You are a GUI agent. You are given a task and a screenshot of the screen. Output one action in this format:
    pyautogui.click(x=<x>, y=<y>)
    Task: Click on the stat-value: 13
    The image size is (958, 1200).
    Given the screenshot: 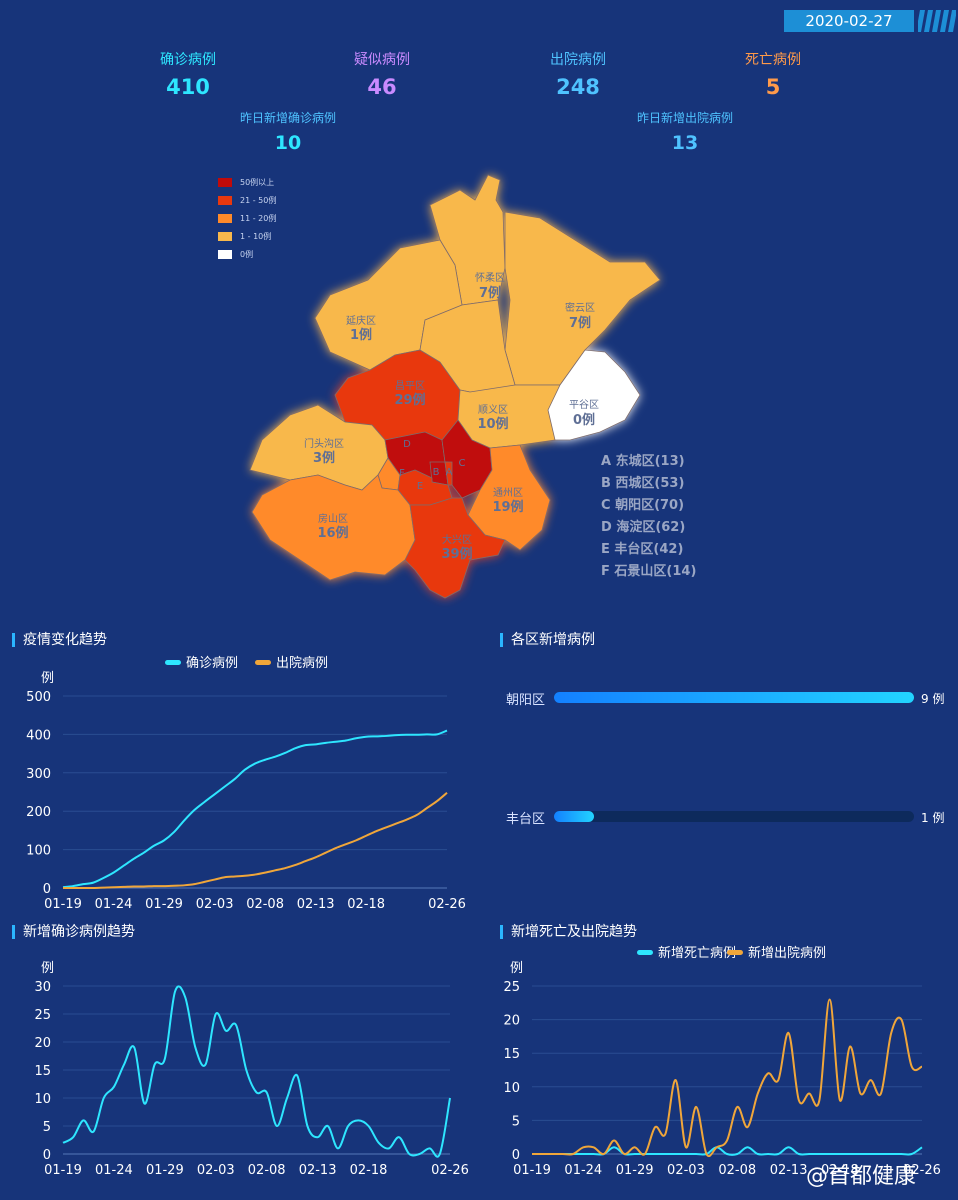 What is the action you would take?
    pyautogui.click(x=685, y=143)
    